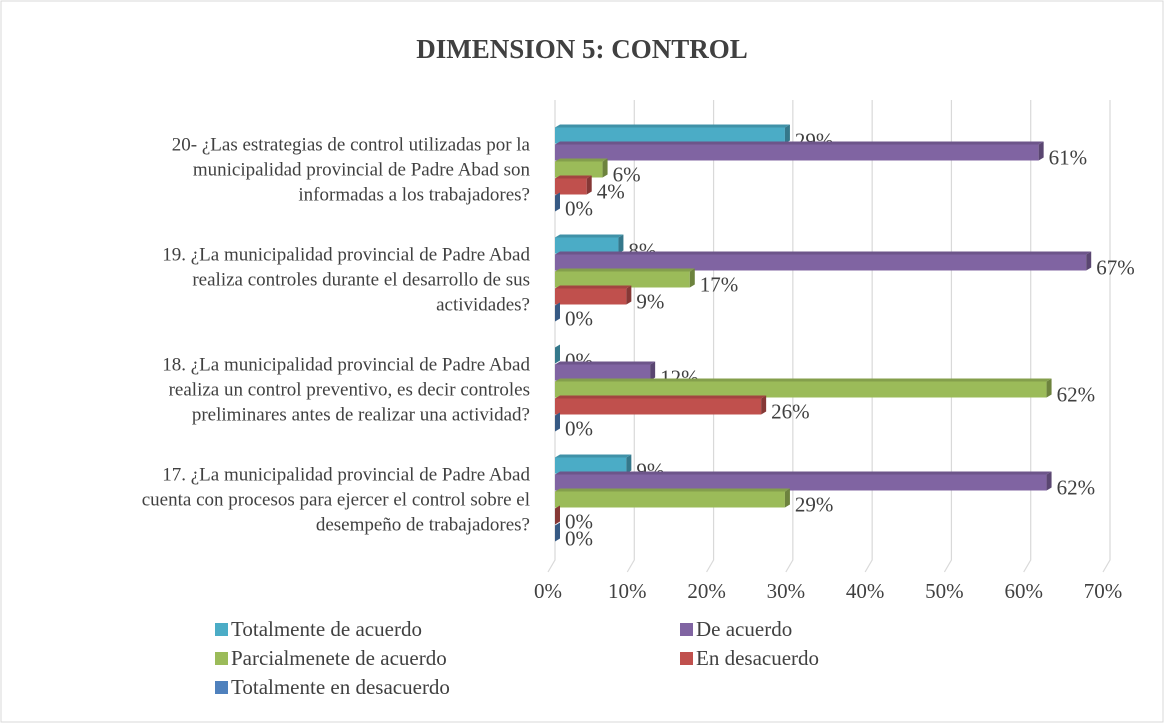 The image size is (1164, 723). Describe the element at coordinates (339, 658) in the screenshot. I see `legend-label: Parcialmenete de acuerdo` at that location.